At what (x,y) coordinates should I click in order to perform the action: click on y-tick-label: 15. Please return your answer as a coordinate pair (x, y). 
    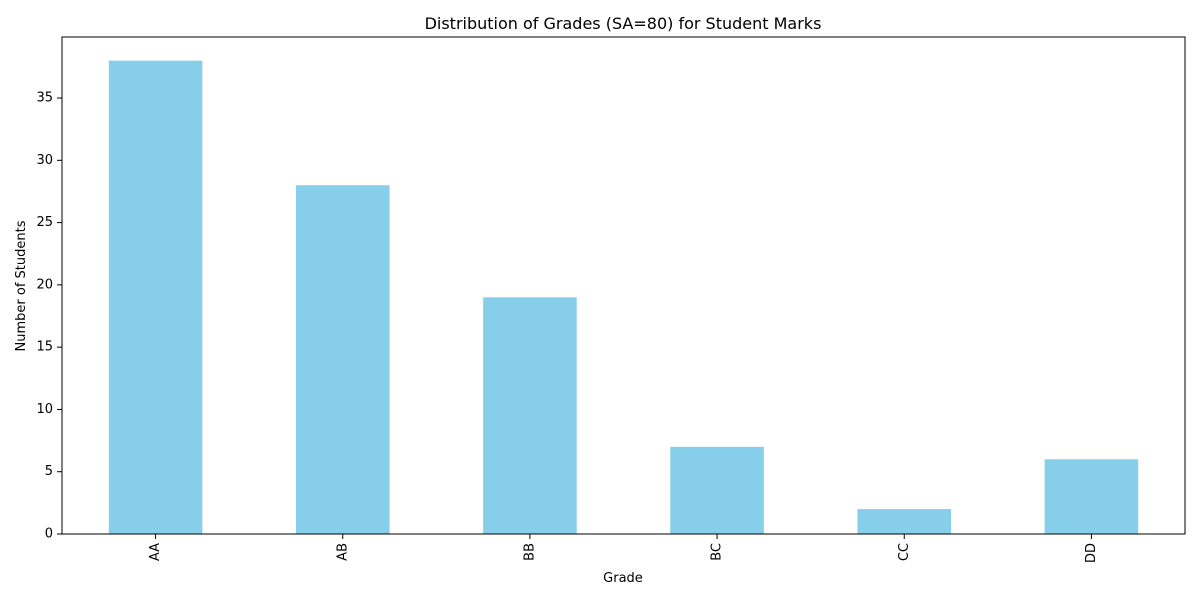
    Looking at the image, I should click on (44, 347).